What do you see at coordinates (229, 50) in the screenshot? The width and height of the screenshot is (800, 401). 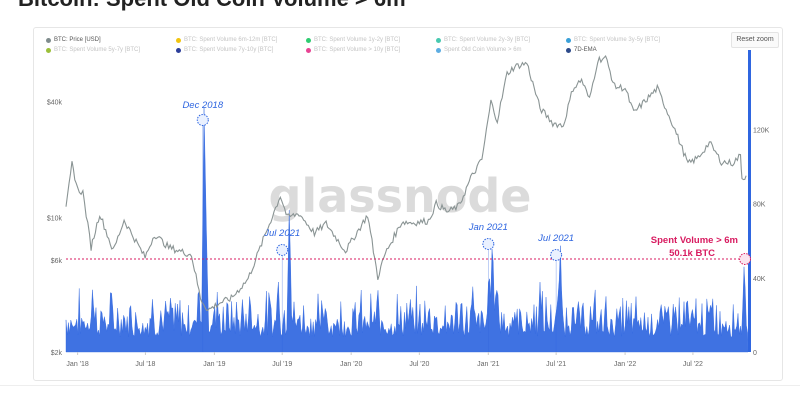 I see `legend-label: BTC: Spent Volume 7y-10y [BTC]` at bounding box center [229, 50].